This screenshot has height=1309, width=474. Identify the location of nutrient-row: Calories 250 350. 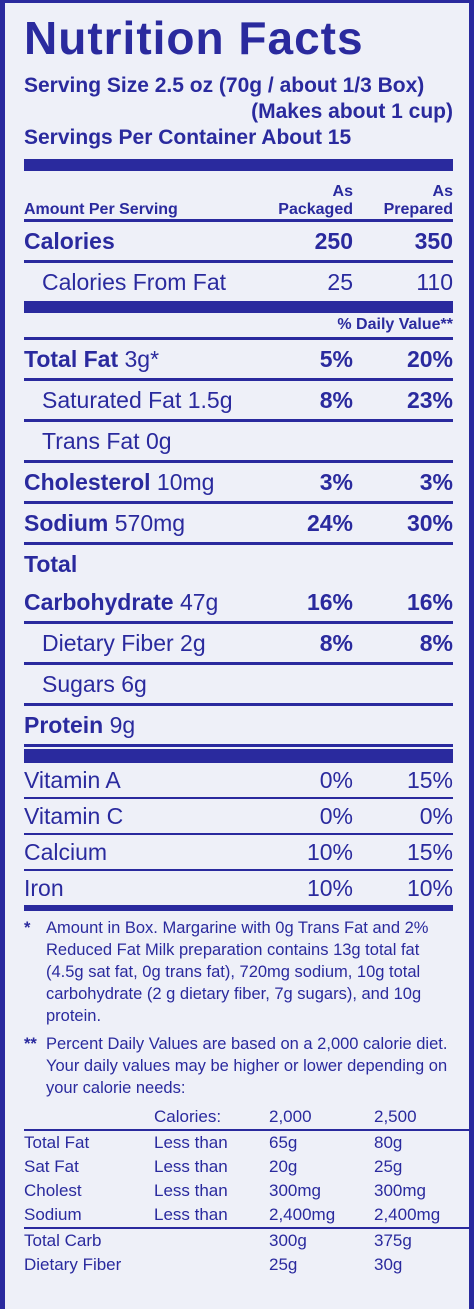
(238, 242).